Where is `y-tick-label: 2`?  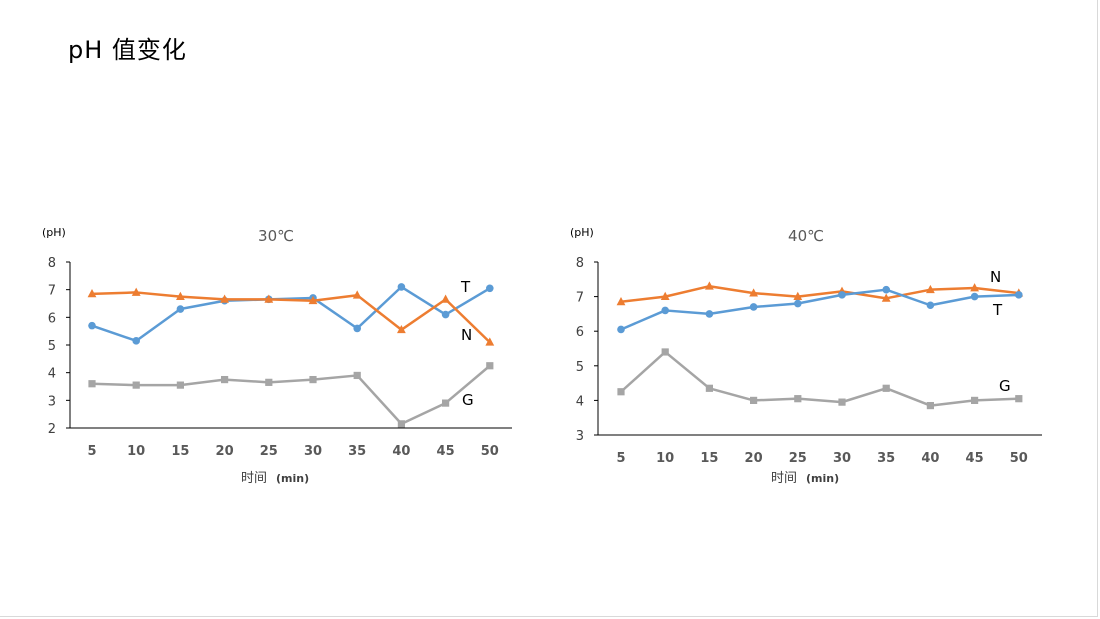 y-tick-label: 2 is located at coordinates (52, 429).